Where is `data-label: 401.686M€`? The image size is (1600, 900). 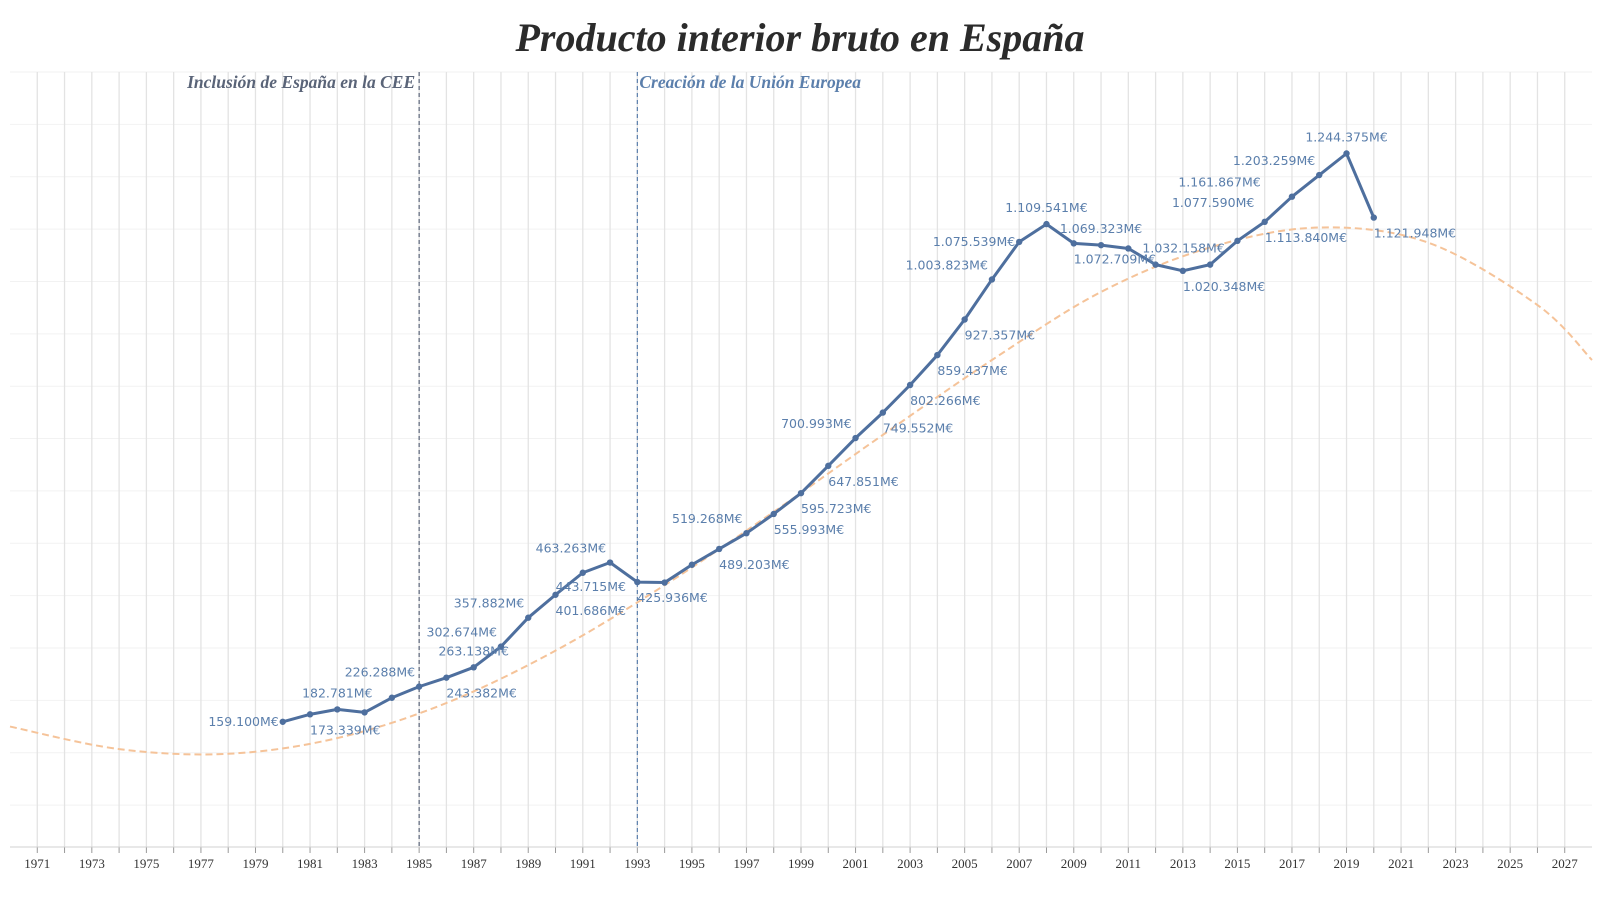 data-label: 401.686M€ is located at coordinates (591, 610).